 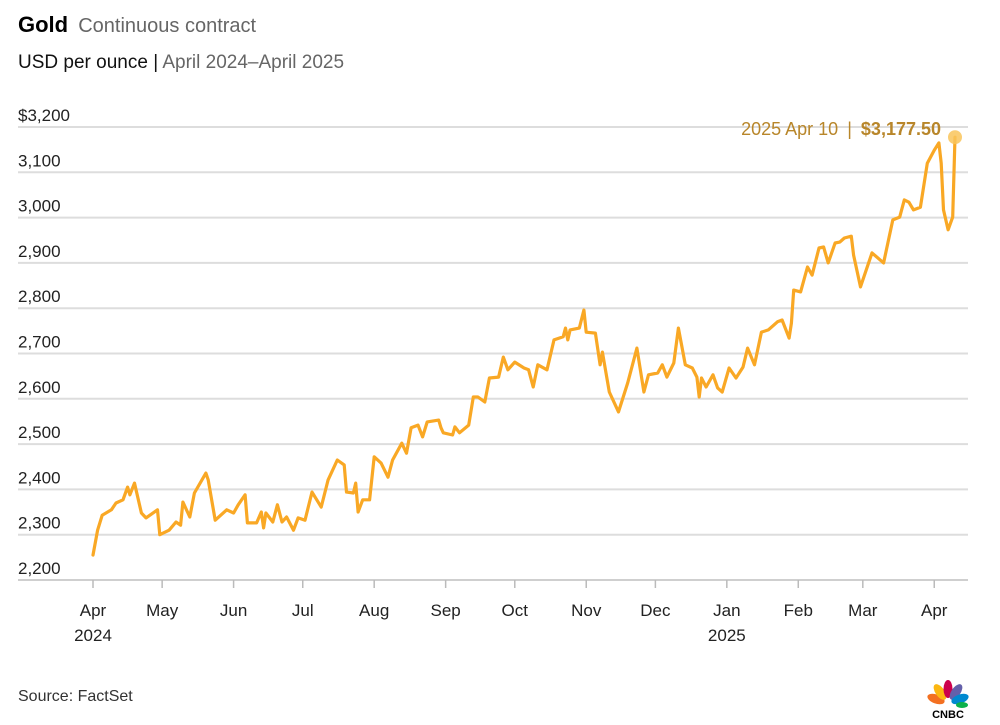 I want to click on x-tick-label: Aug, so click(x=374, y=610).